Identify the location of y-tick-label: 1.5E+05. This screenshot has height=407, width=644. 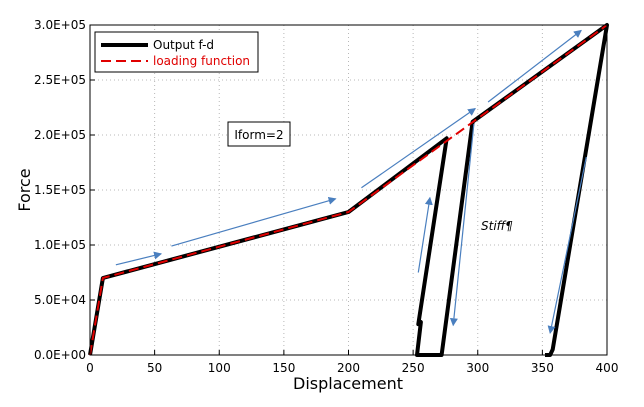
(60, 190).